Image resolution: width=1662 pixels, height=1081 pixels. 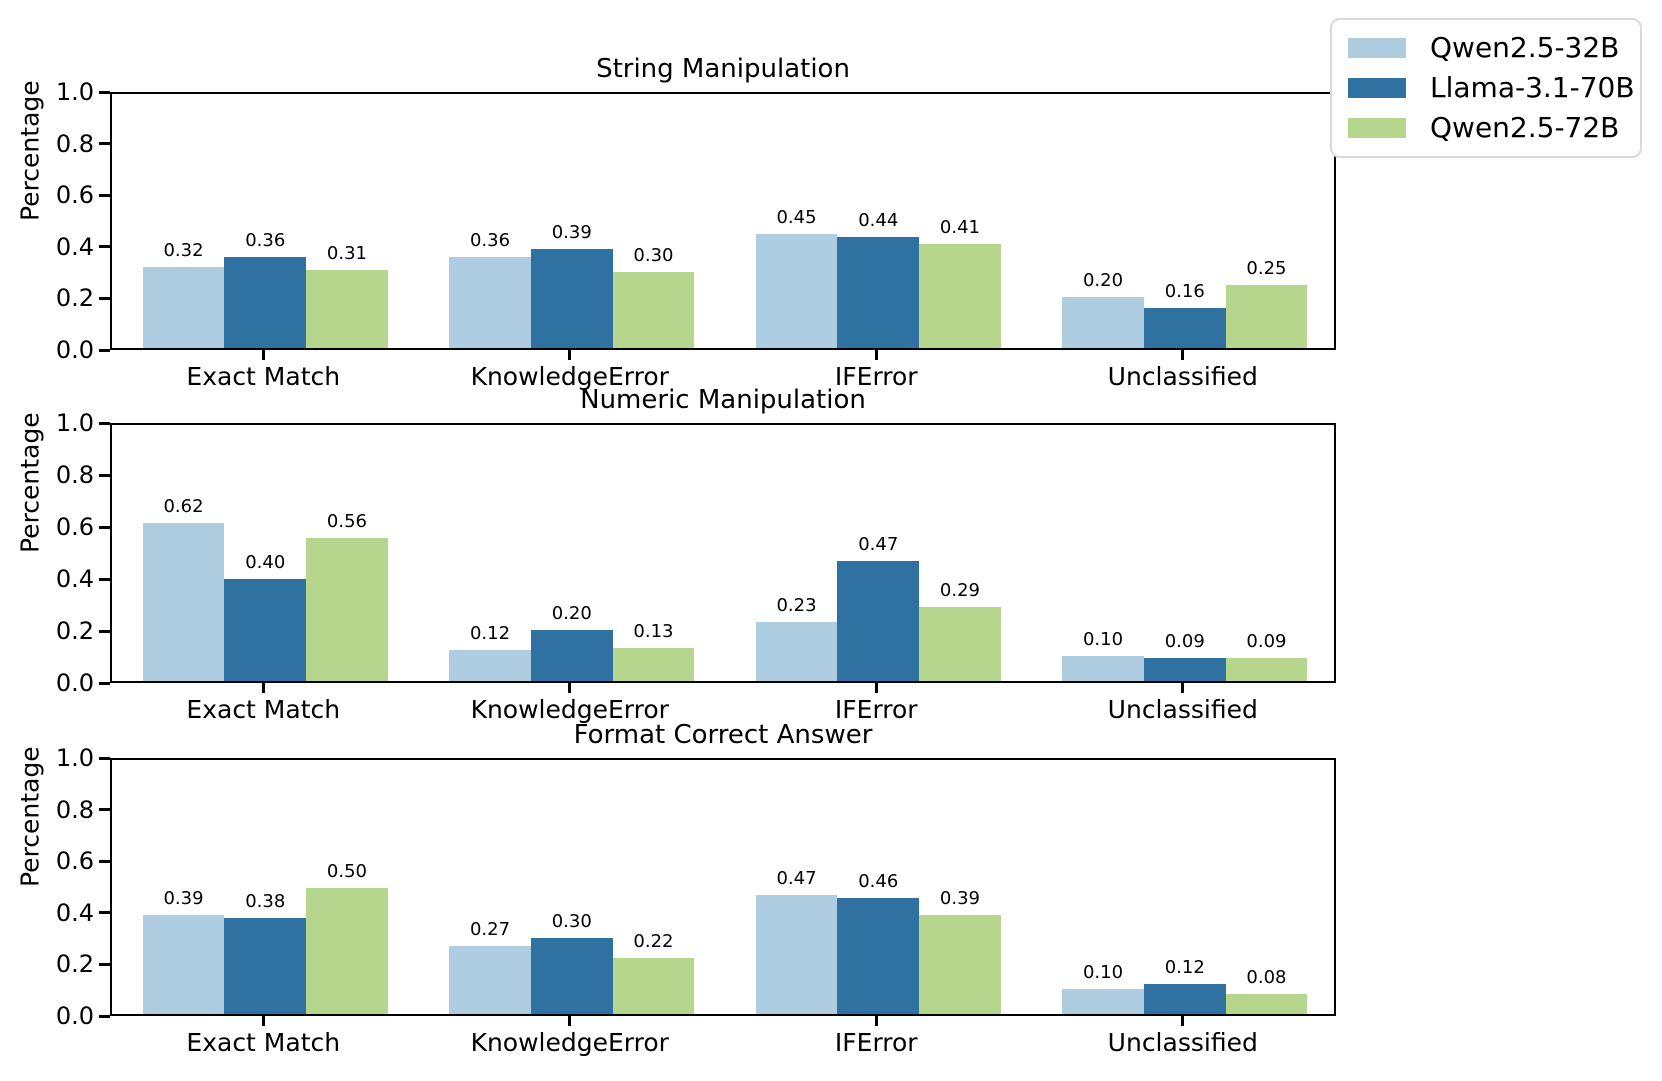 I want to click on subplot-title: Numeric Manipulation, so click(x=723, y=400).